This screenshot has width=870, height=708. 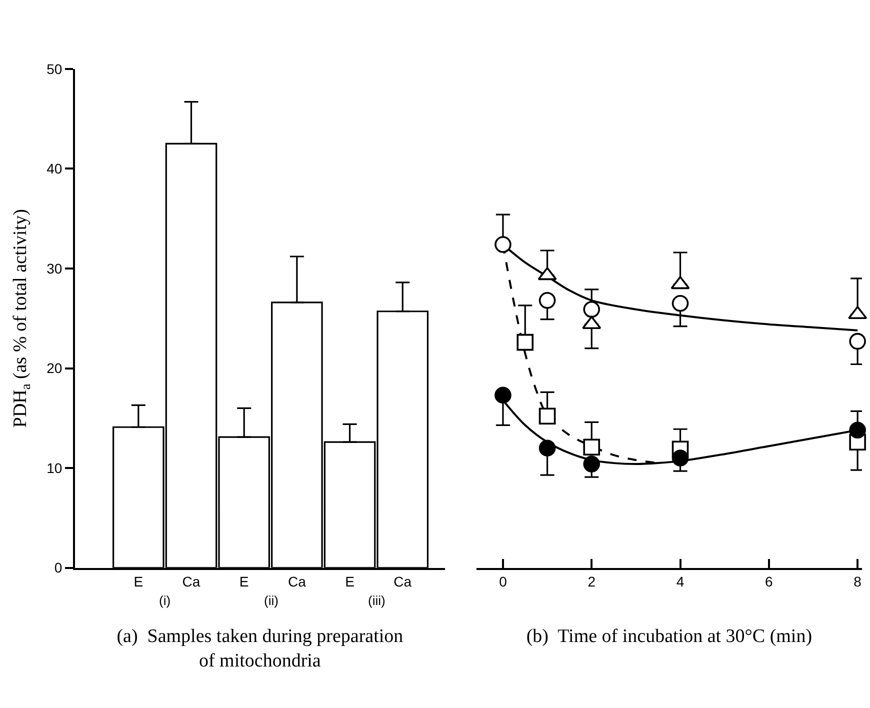 What do you see at coordinates (680, 582) in the screenshot?
I see `x-tick-label: 4` at bounding box center [680, 582].